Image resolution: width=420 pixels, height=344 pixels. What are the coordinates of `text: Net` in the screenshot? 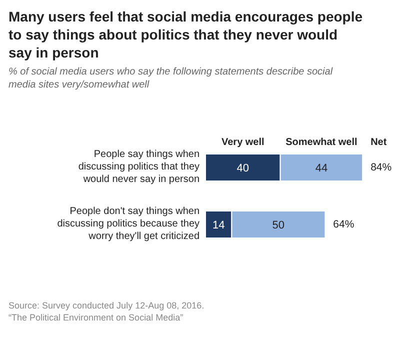 It's located at (379, 142).